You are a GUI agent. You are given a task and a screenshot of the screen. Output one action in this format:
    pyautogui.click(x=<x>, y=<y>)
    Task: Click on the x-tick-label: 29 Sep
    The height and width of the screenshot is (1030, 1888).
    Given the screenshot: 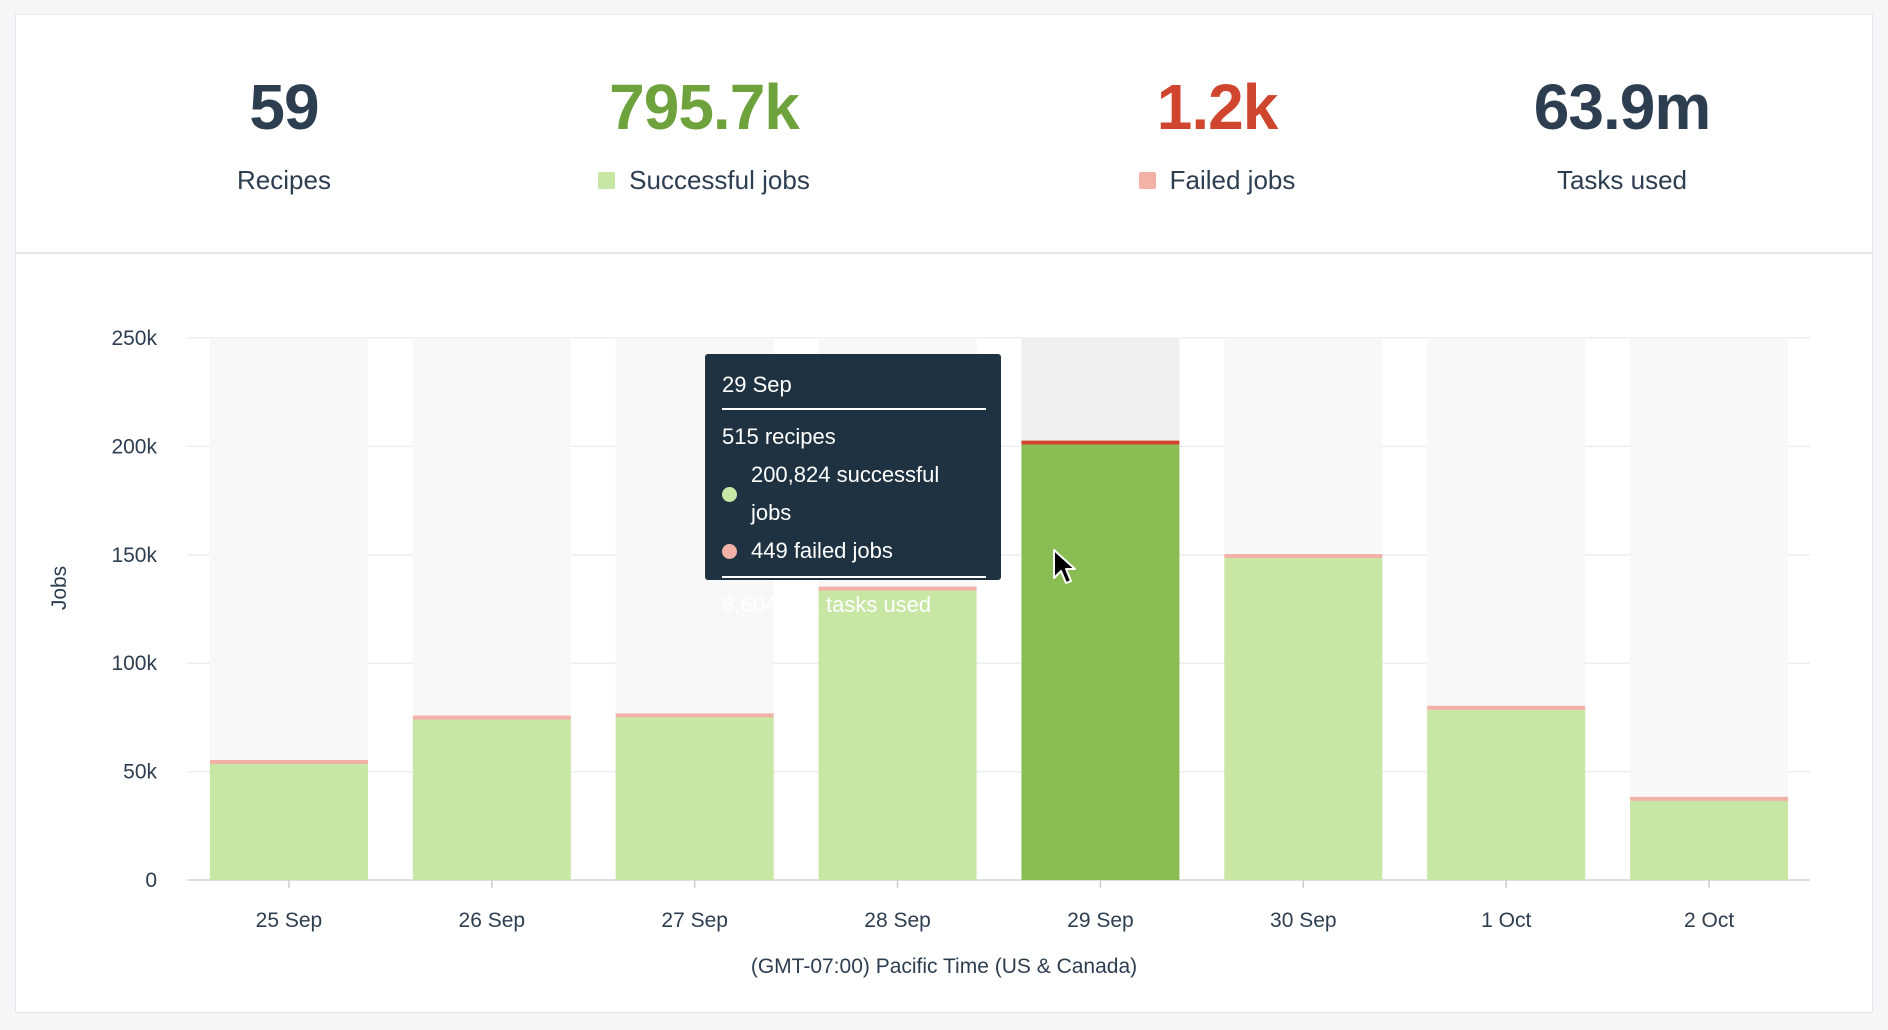 What is the action you would take?
    pyautogui.click(x=1100, y=920)
    